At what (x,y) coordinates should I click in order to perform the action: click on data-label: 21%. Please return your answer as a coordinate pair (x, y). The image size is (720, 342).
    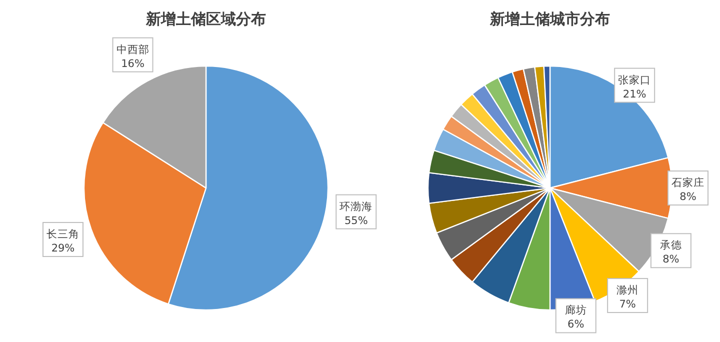
    Looking at the image, I should click on (634, 94).